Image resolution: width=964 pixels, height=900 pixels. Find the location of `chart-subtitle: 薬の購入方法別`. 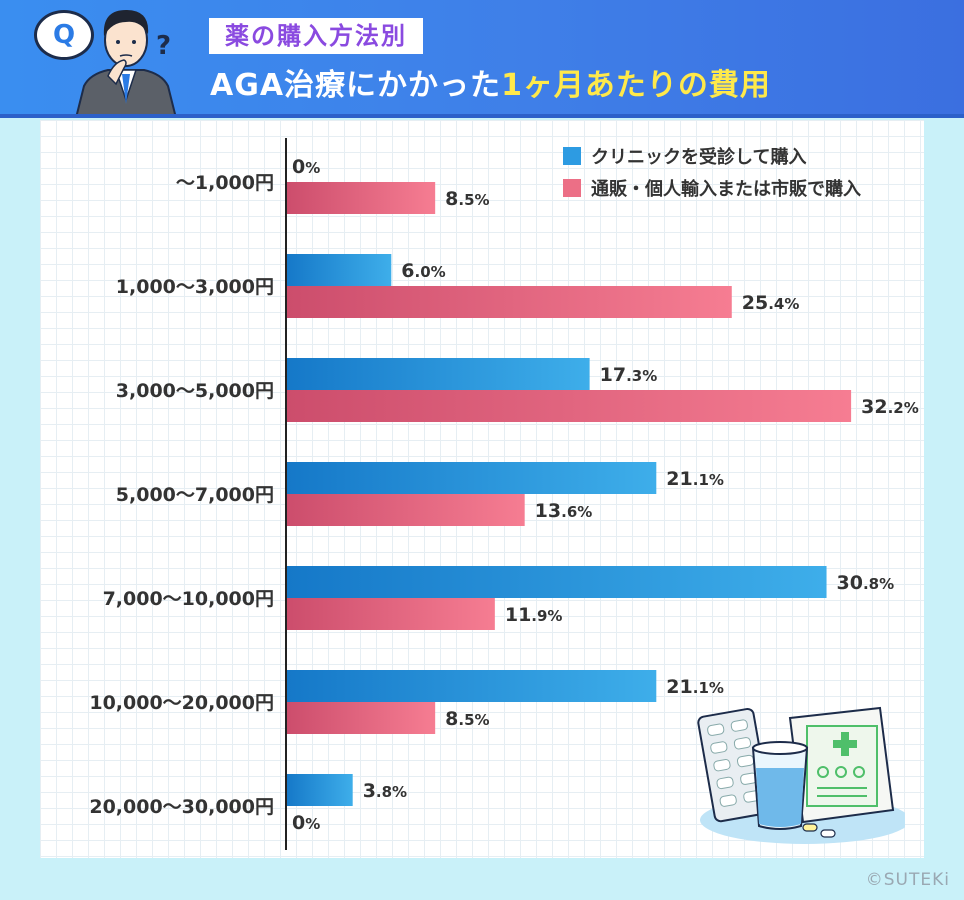

chart-subtitle: 薬の購入方法別 is located at coordinates (316, 36).